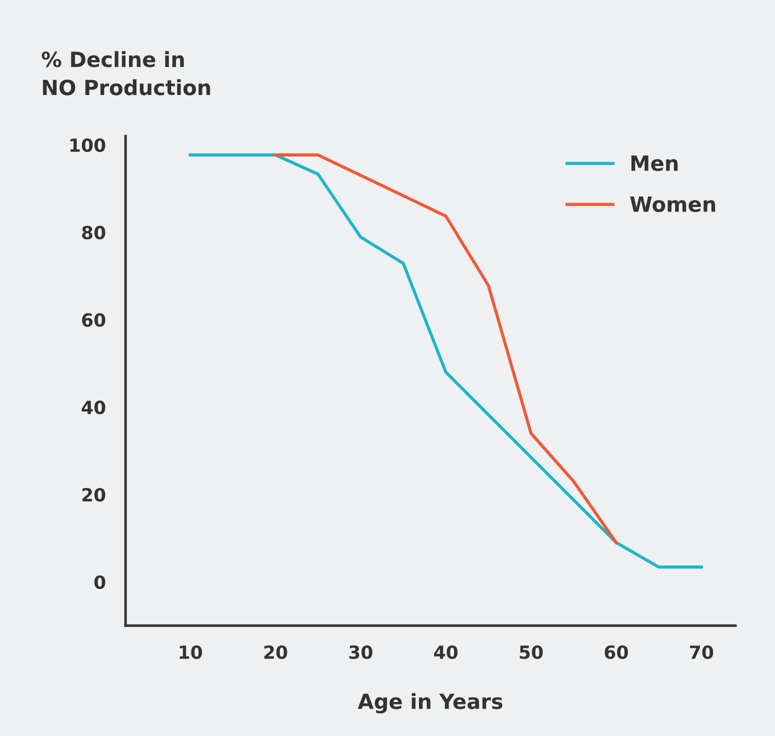 The image size is (775, 736). I want to click on x-tick-label: 30, so click(360, 652).